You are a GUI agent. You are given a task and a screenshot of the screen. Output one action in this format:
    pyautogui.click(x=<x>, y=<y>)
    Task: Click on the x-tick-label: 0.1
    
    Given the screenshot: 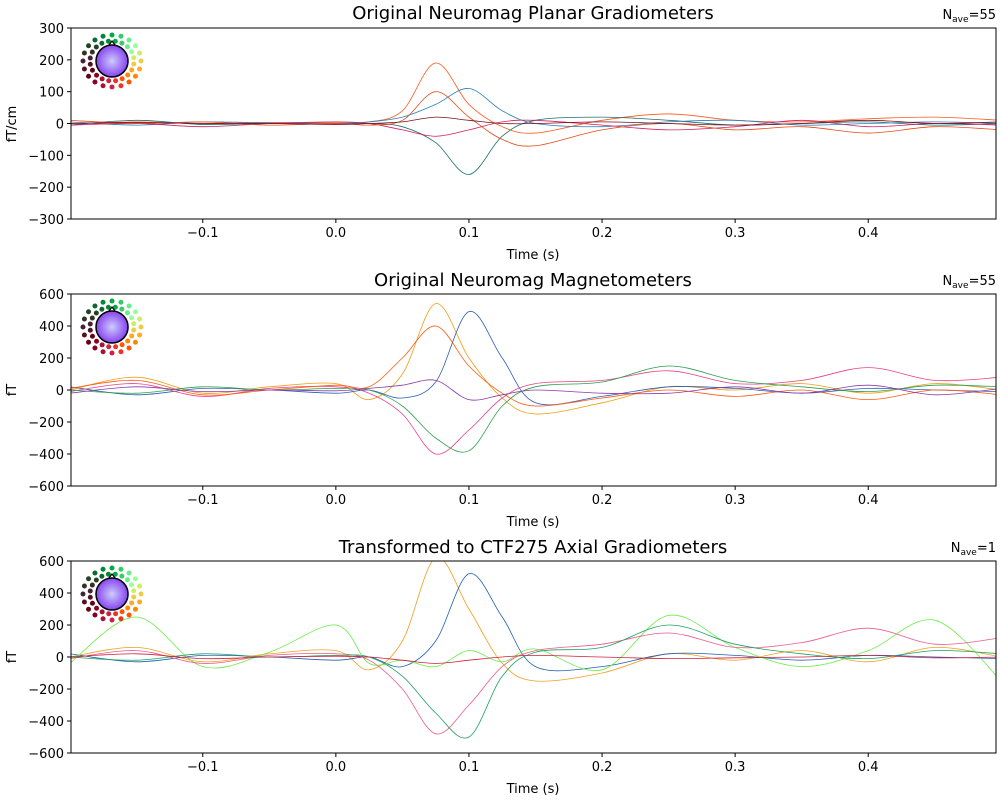 What is the action you would take?
    pyautogui.click(x=469, y=767)
    